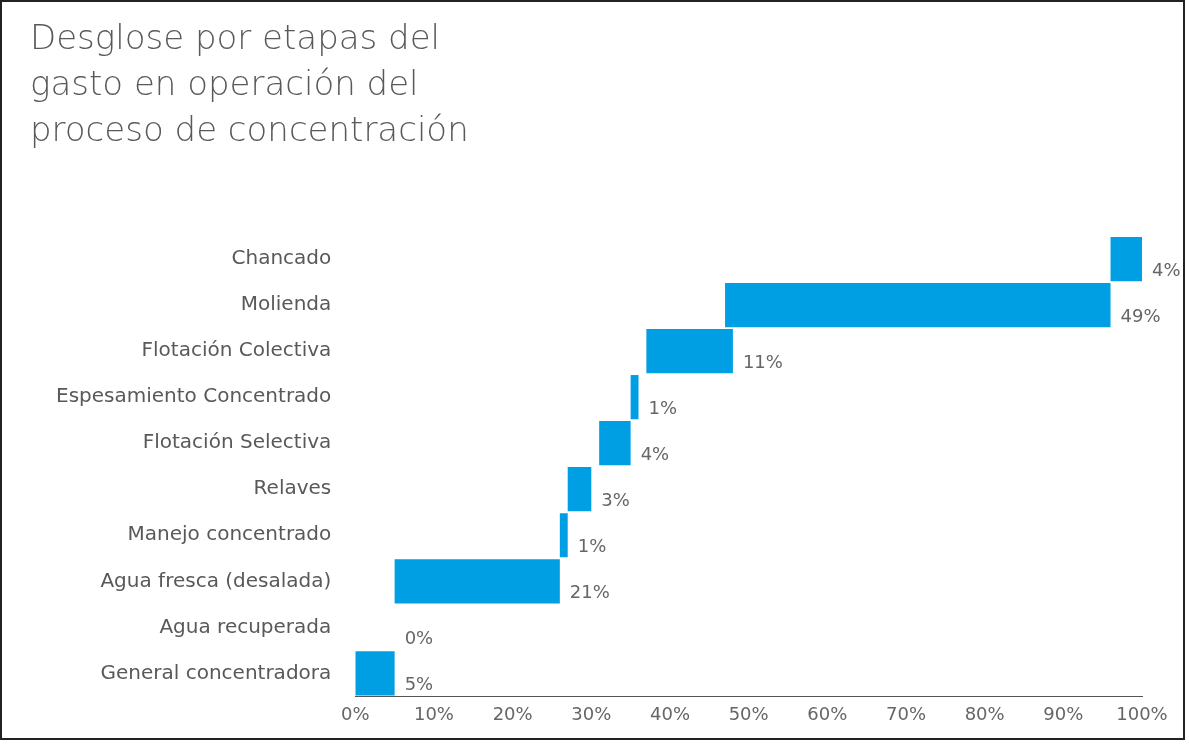  I want to click on x-tick-label: 20%, so click(512, 713).